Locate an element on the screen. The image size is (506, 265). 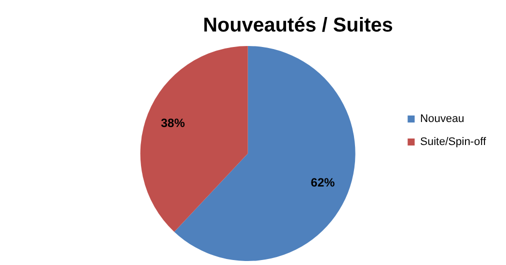
legend-label: Nouveau is located at coordinates (442, 119).